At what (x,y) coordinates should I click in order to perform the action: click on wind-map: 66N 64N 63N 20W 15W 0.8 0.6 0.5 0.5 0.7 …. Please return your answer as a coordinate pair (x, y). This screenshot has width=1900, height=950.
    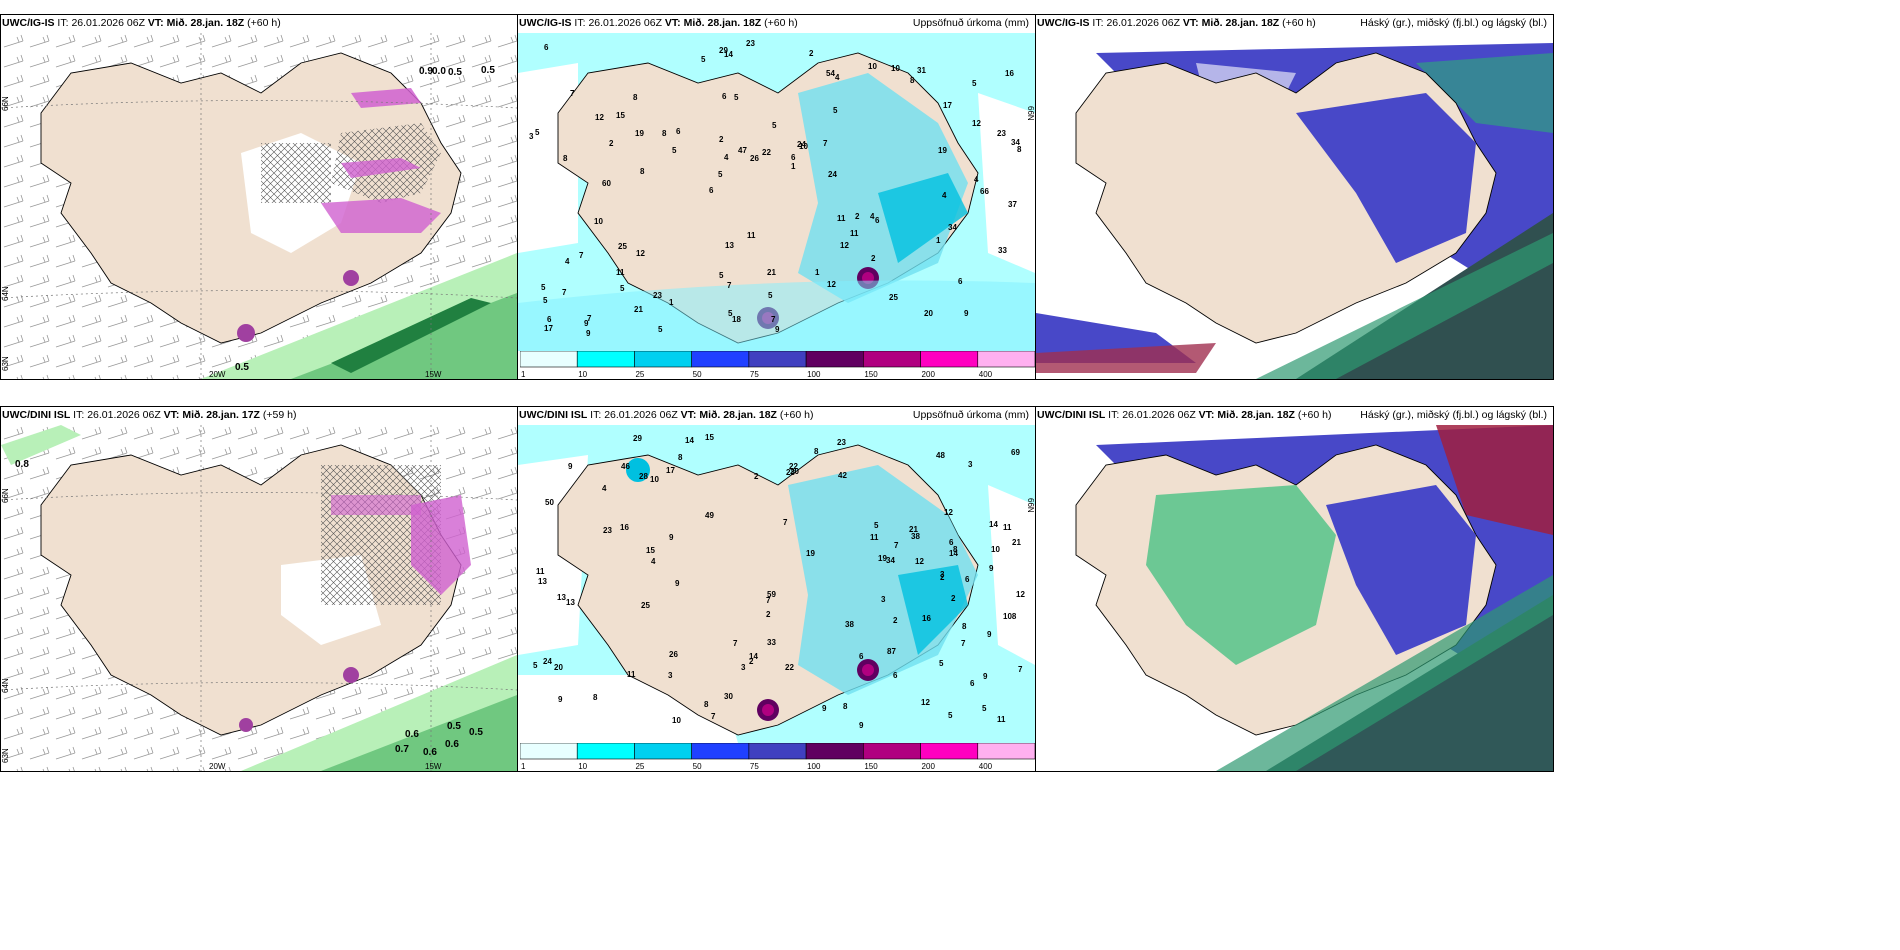
    Looking at the image, I should click on (259, 598).